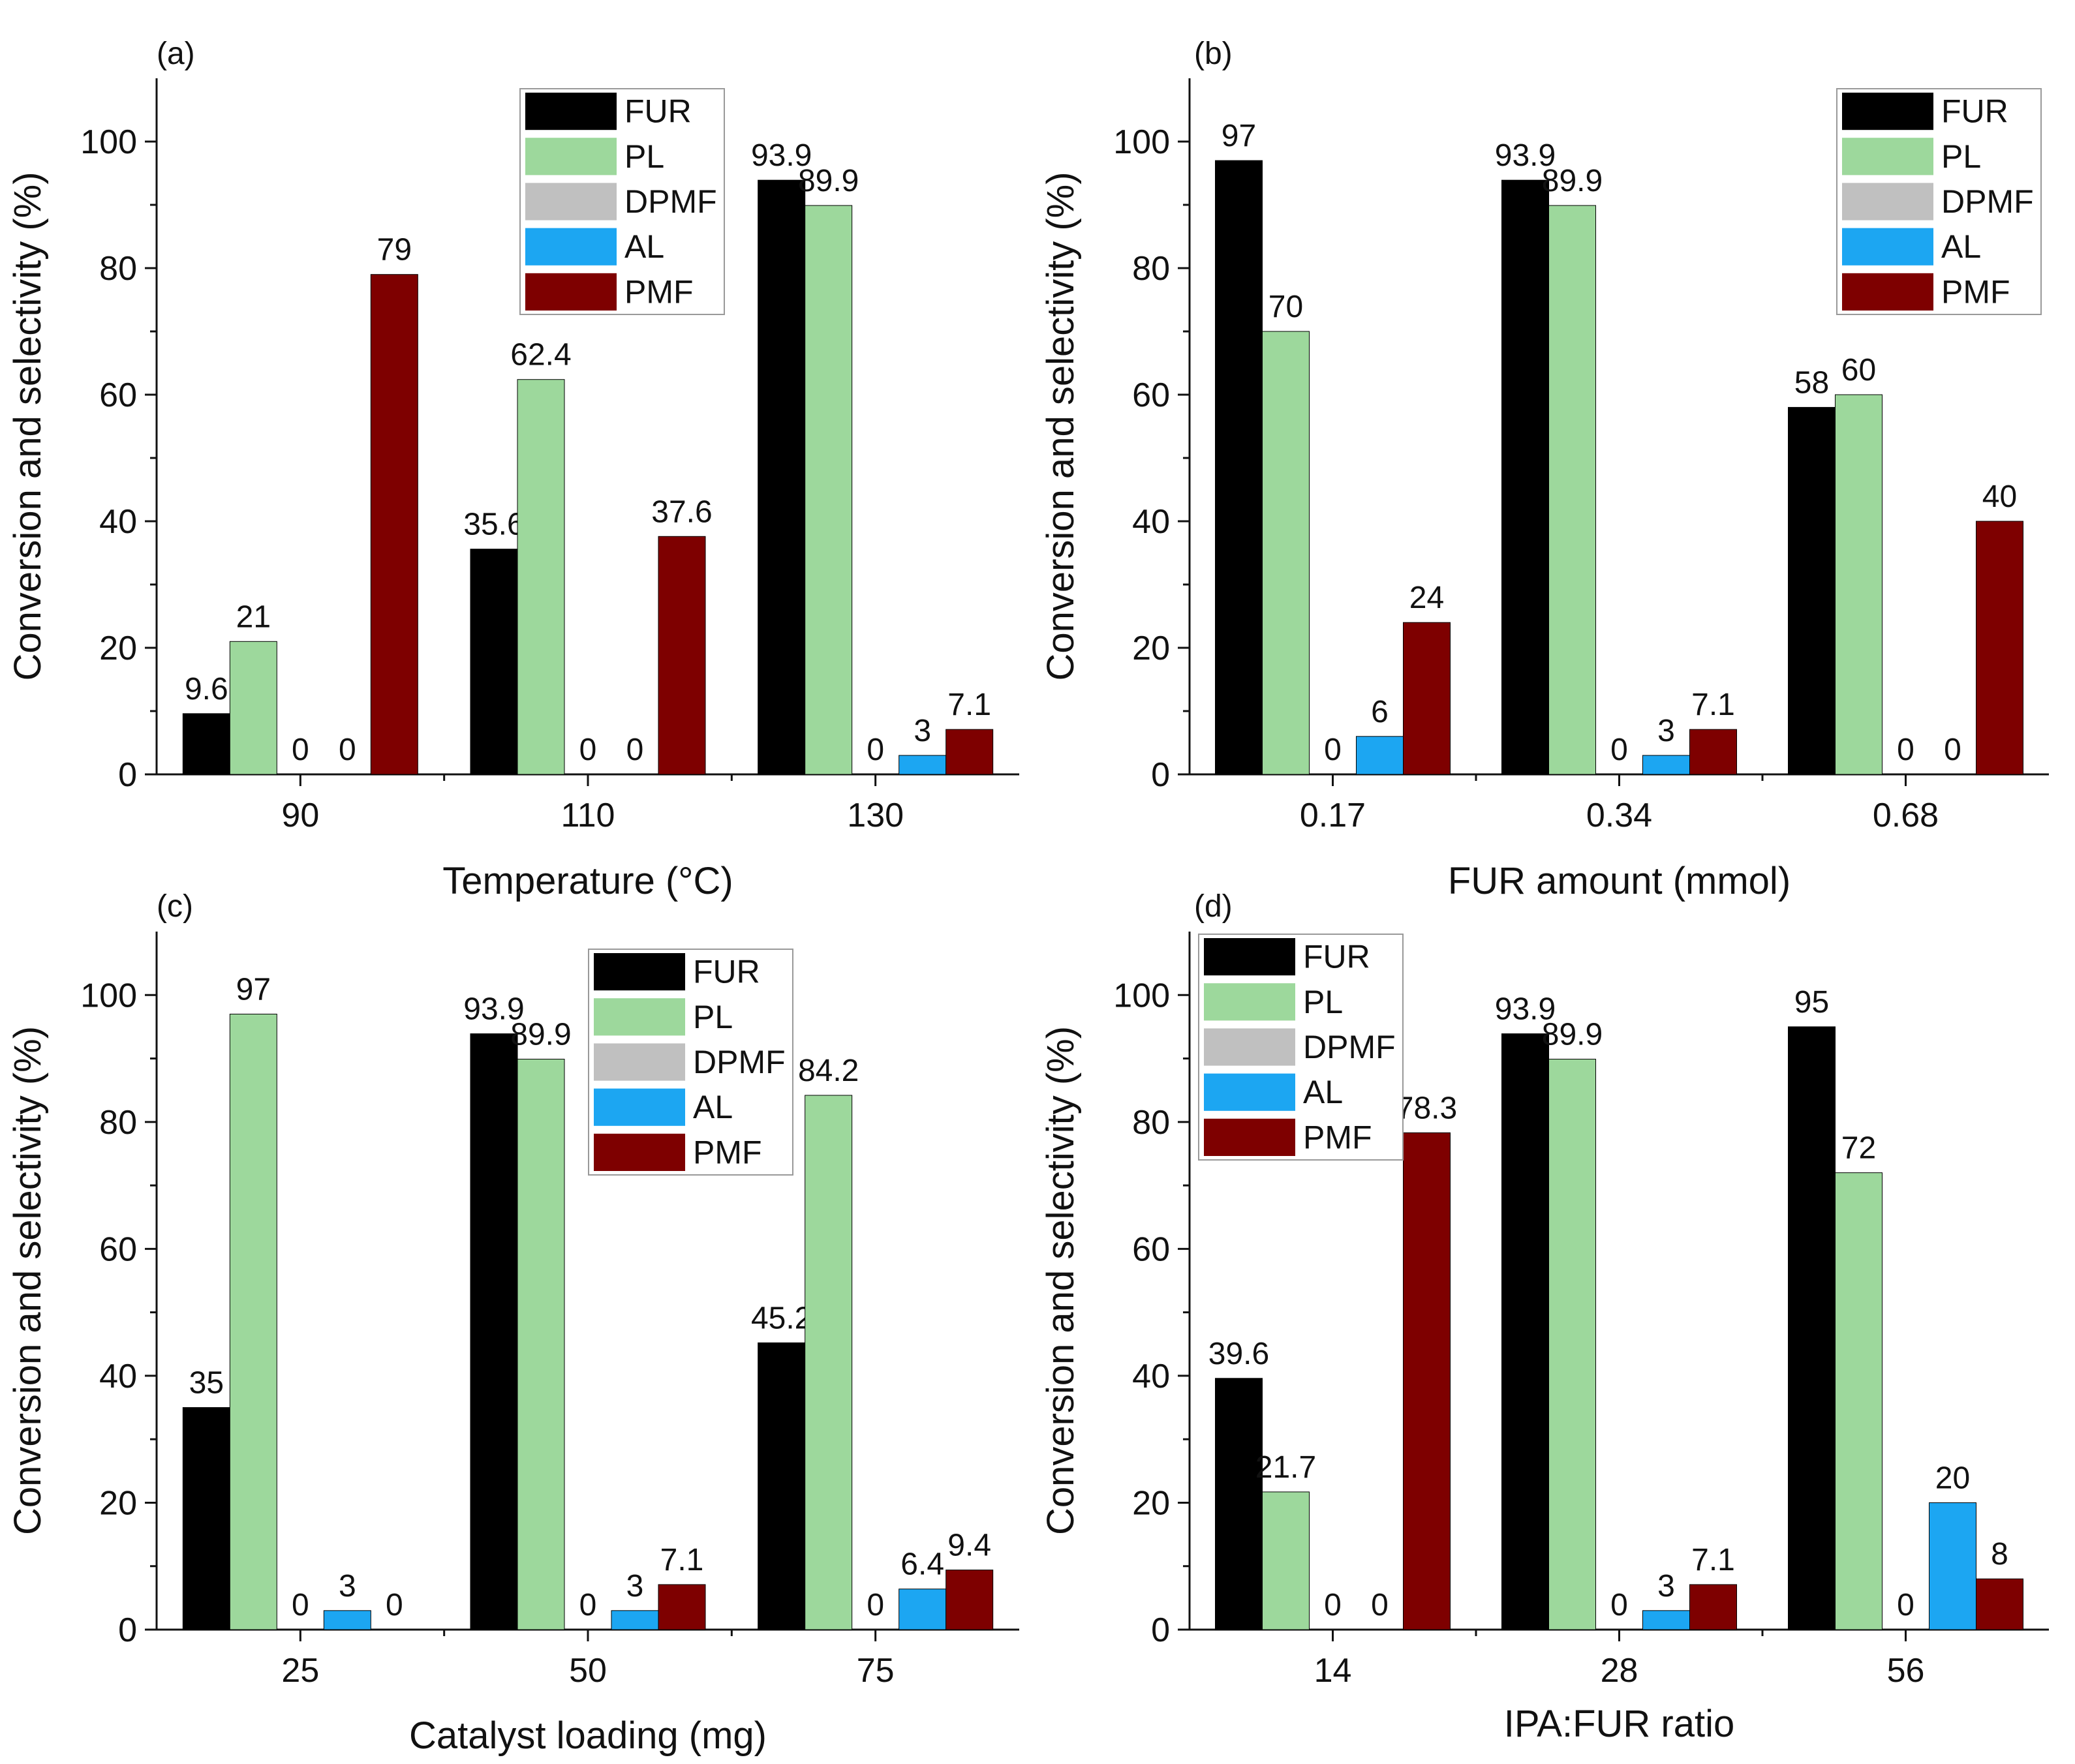 The height and width of the screenshot is (1764, 2075). Describe the element at coordinates (207, 689) in the screenshot. I see `data-label: 9.6` at that location.